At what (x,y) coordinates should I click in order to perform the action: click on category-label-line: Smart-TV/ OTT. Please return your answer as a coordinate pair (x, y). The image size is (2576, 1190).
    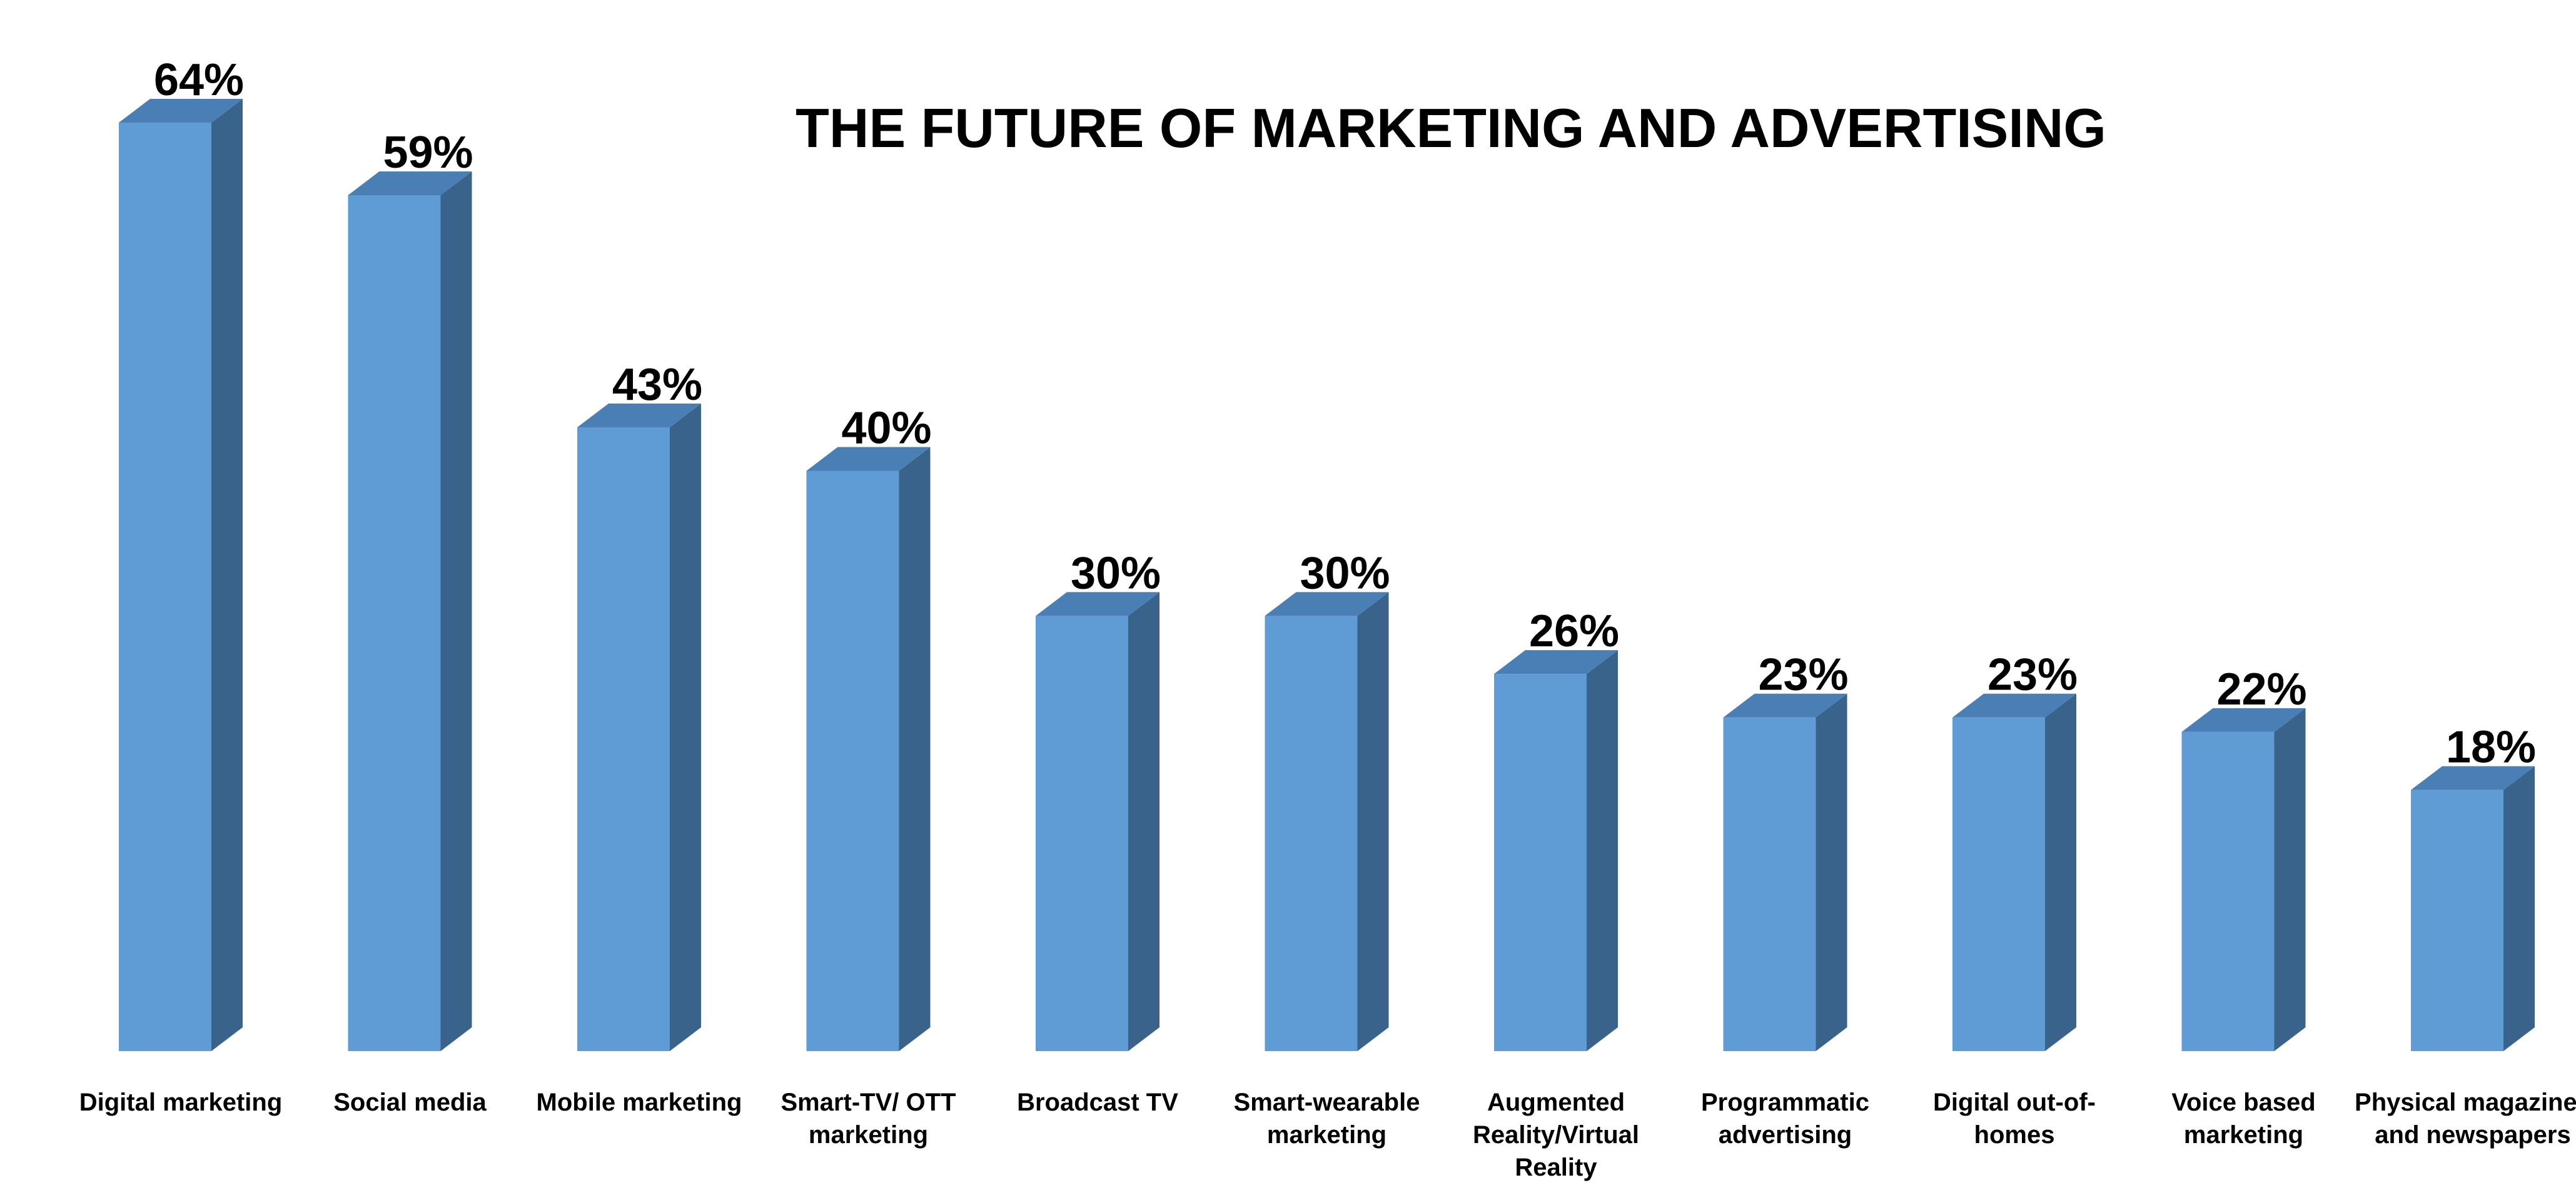
    Looking at the image, I should click on (868, 1102).